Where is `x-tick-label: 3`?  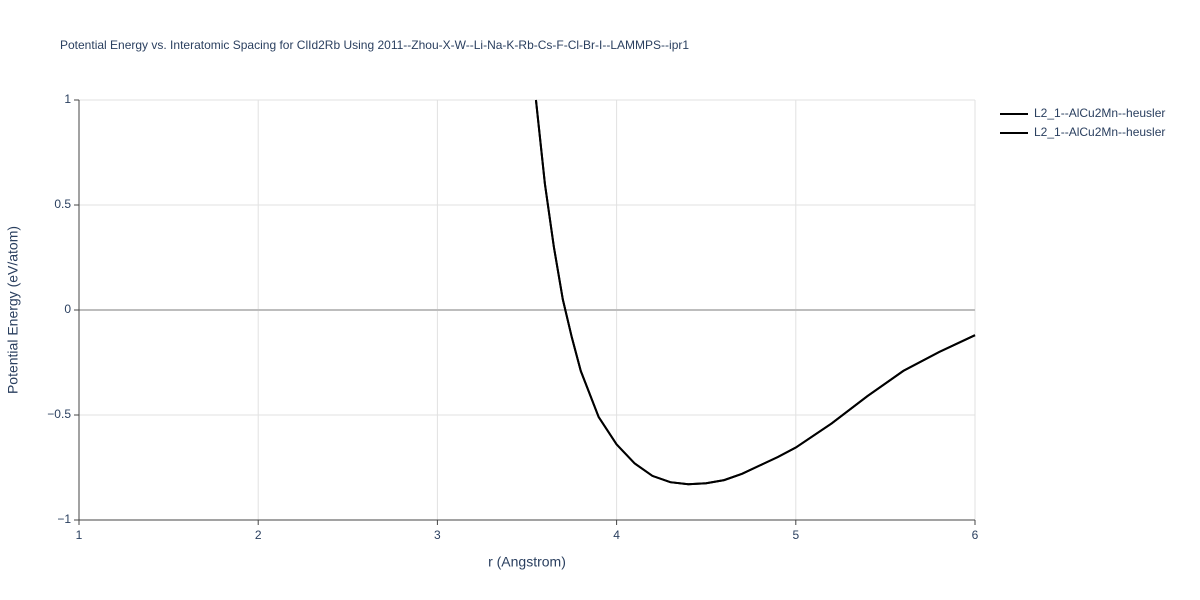 x-tick-label: 3 is located at coordinates (437, 535).